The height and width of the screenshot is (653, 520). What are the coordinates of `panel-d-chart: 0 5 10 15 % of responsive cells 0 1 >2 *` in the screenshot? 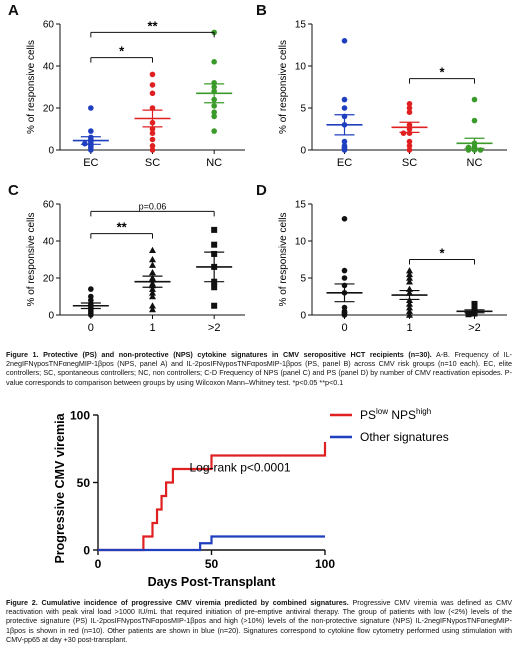 It's located at (392, 267).